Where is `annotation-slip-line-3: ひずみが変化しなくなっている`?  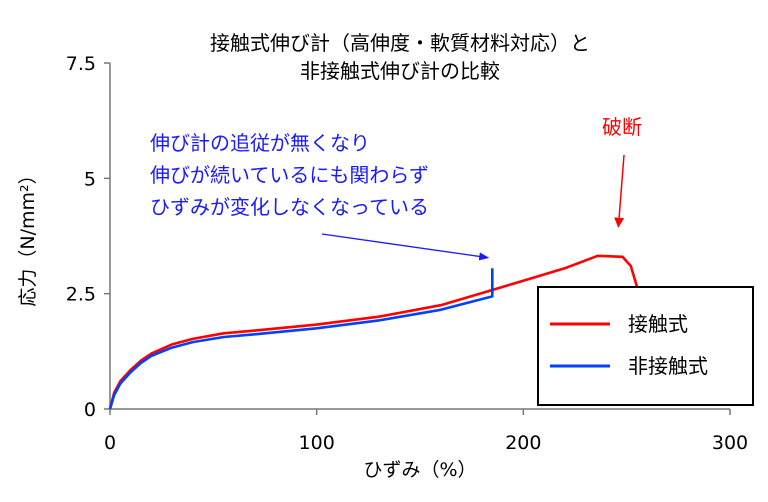
annotation-slip-line-3: ひずみが変化しなくなっている is located at coordinates (289, 207).